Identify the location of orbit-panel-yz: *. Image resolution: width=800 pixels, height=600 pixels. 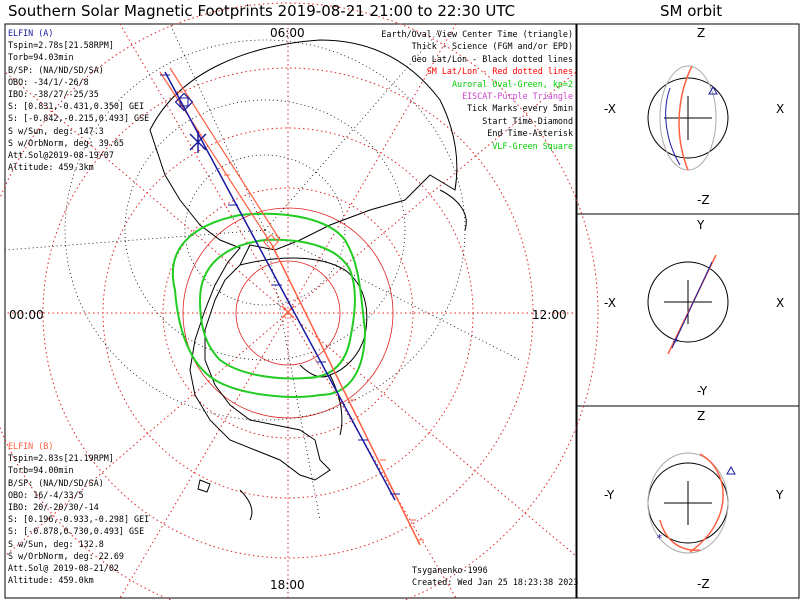
(691, 503).